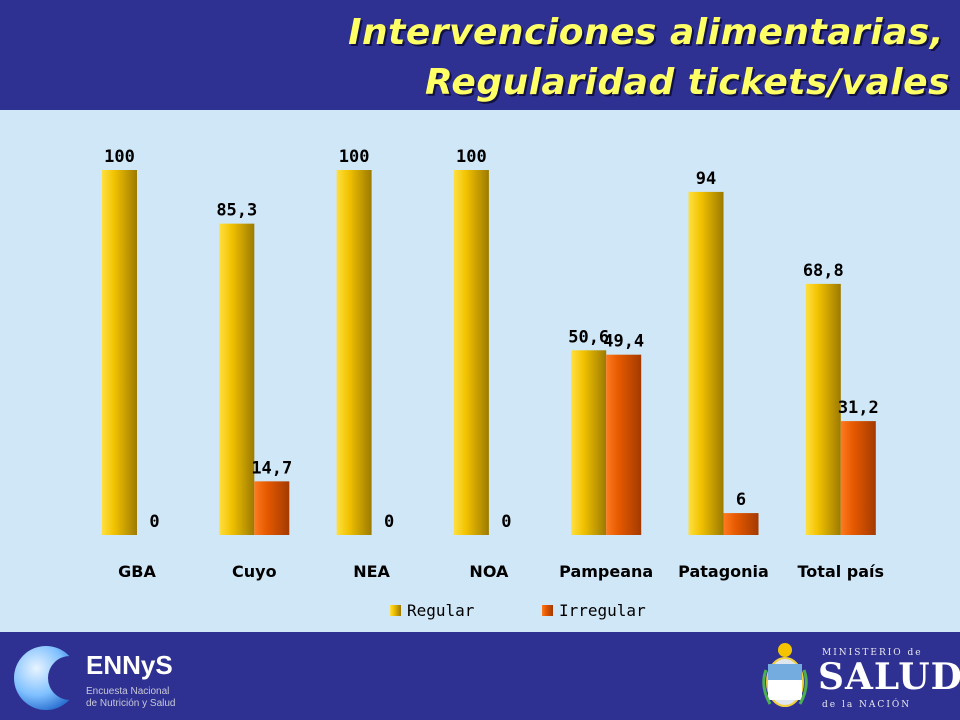 Image resolution: width=960 pixels, height=720 pixels. Describe the element at coordinates (119, 157) in the screenshot. I see `value-label-regular-0: 100` at that location.